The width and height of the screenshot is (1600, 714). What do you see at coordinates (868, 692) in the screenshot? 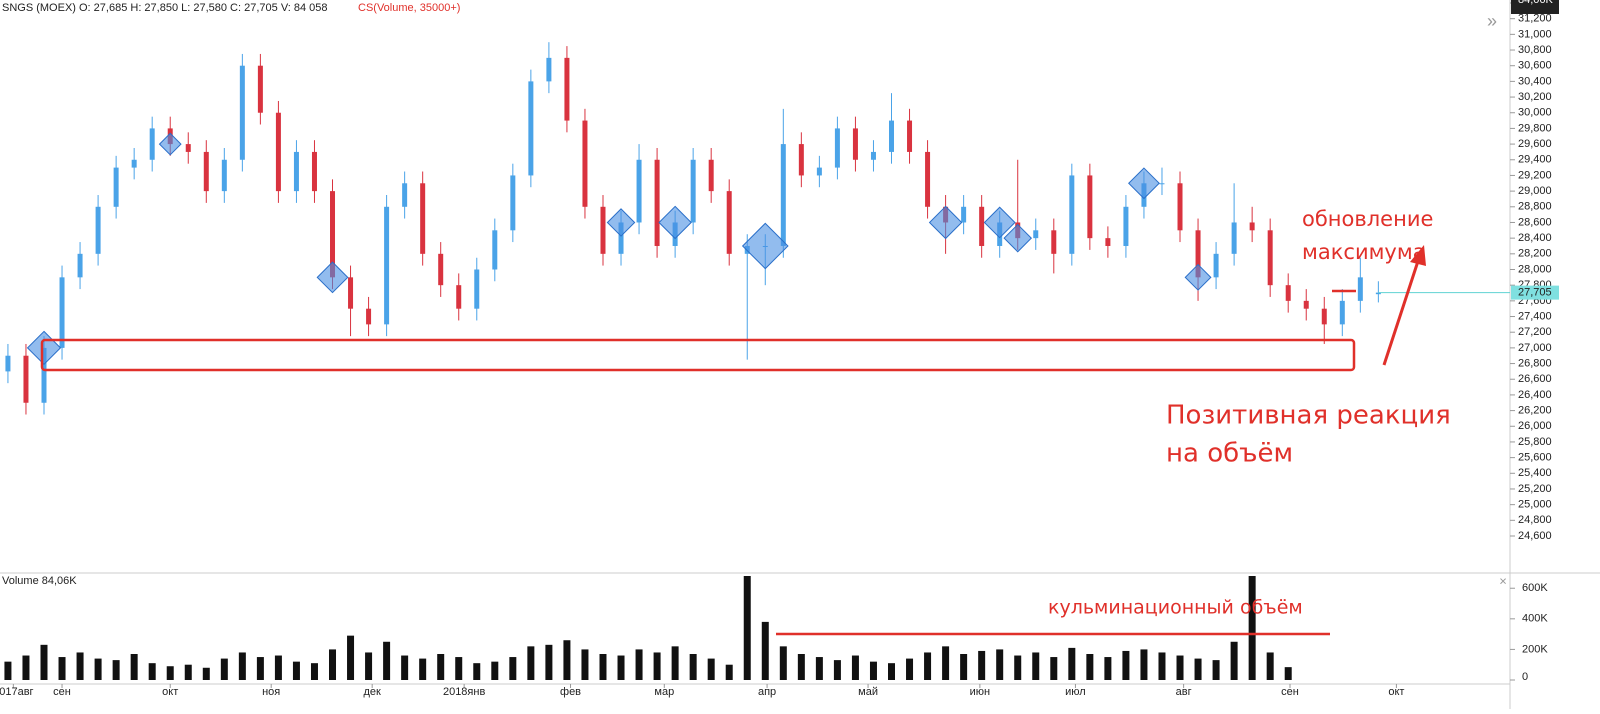
I see `x-tick-label: май` at bounding box center [868, 692].